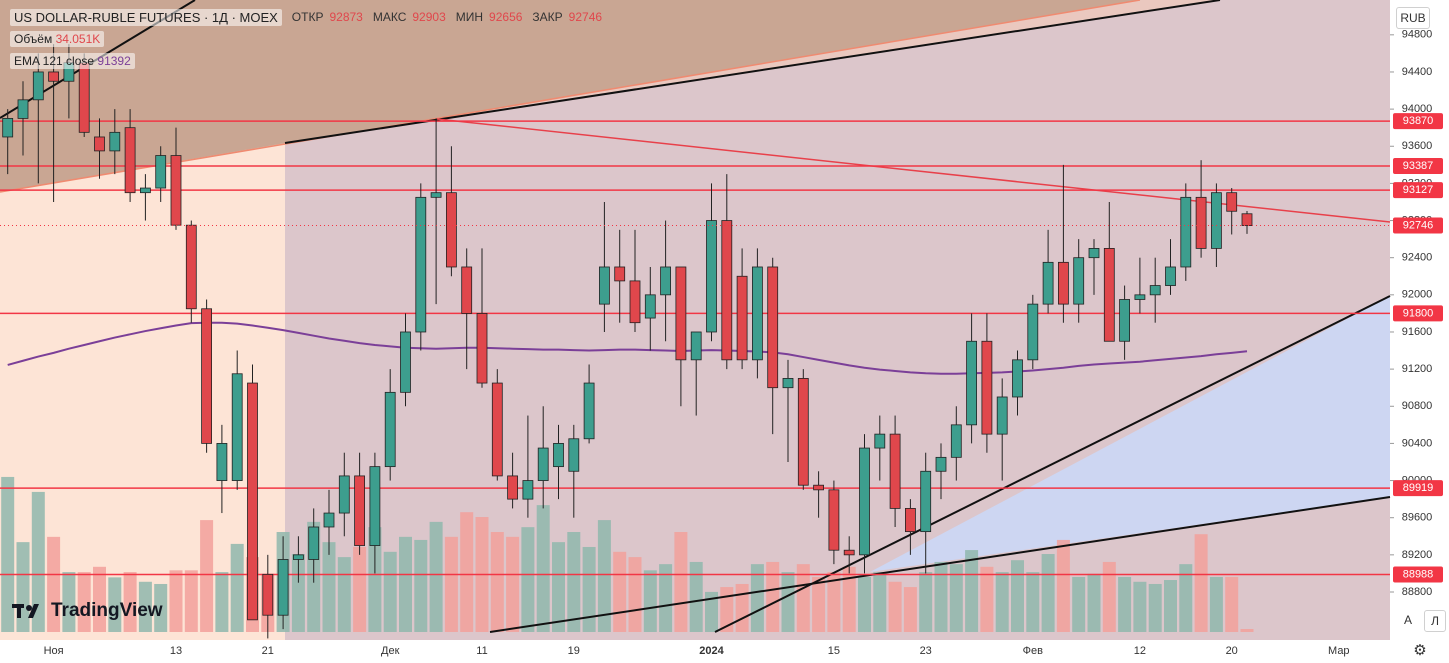 The height and width of the screenshot is (663, 1449). What do you see at coordinates (834, 651) in the screenshot?
I see `x-tick-label: 15` at bounding box center [834, 651].